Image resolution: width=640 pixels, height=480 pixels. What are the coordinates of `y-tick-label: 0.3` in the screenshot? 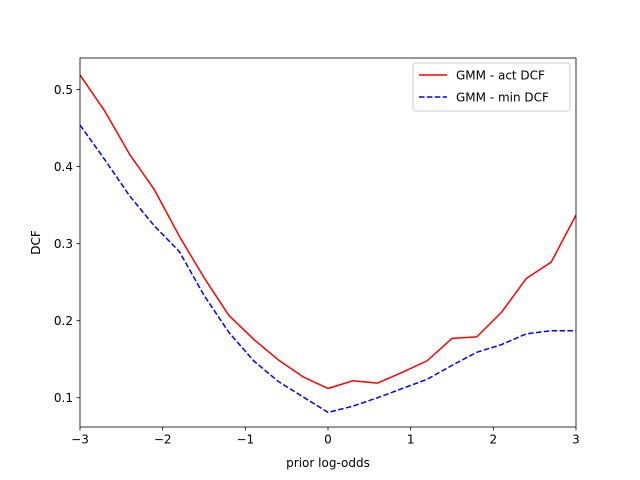 It's located at (63, 244).